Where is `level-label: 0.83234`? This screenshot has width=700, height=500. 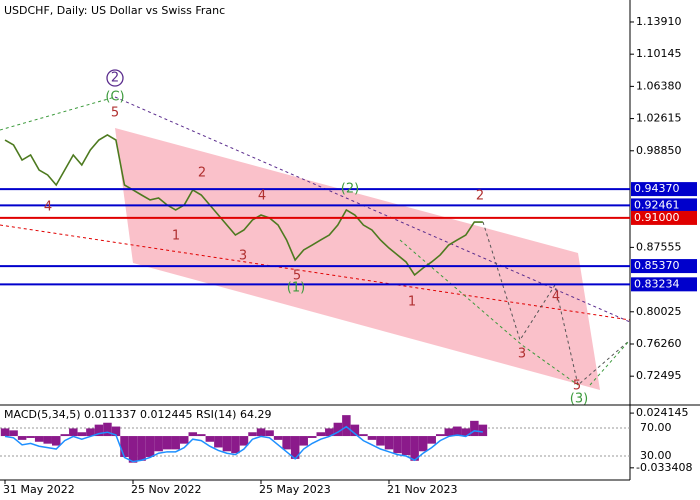
level-label: 0.83234 is located at coordinates (657, 283).